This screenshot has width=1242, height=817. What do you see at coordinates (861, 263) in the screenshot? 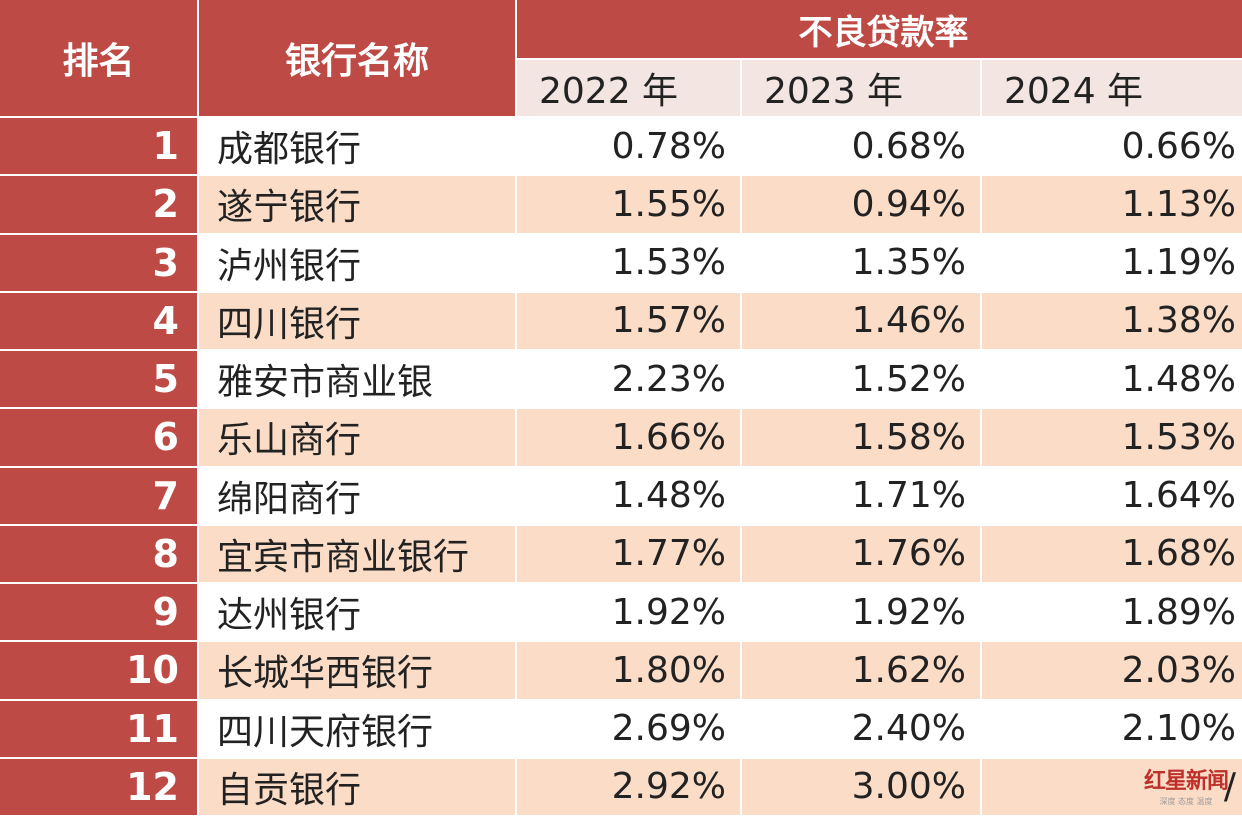
I see `ratio-2023-cell: 1.35%` at bounding box center [861, 263].